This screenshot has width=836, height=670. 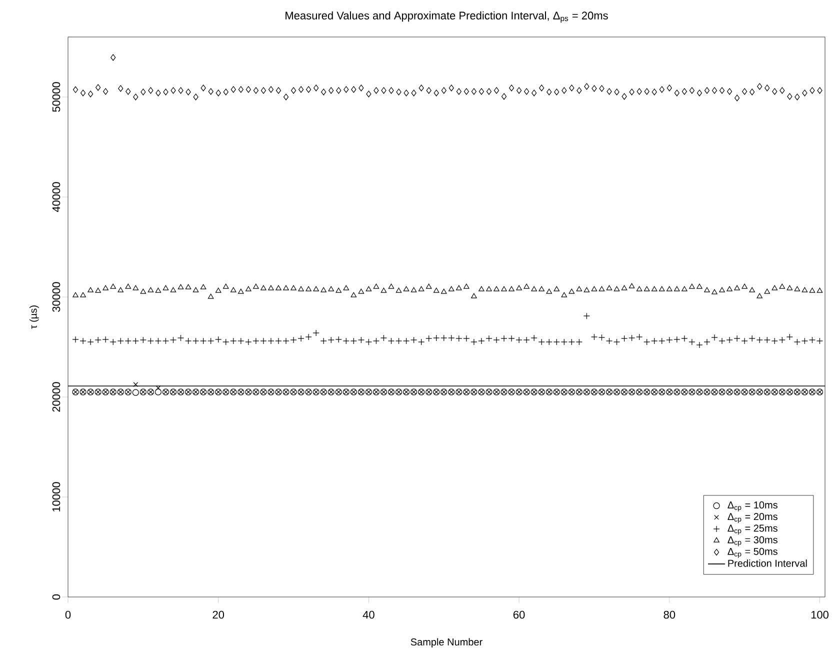 What do you see at coordinates (56, 97) in the screenshot?
I see `y-tick-label: 50000` at bounding box center [56, 97].